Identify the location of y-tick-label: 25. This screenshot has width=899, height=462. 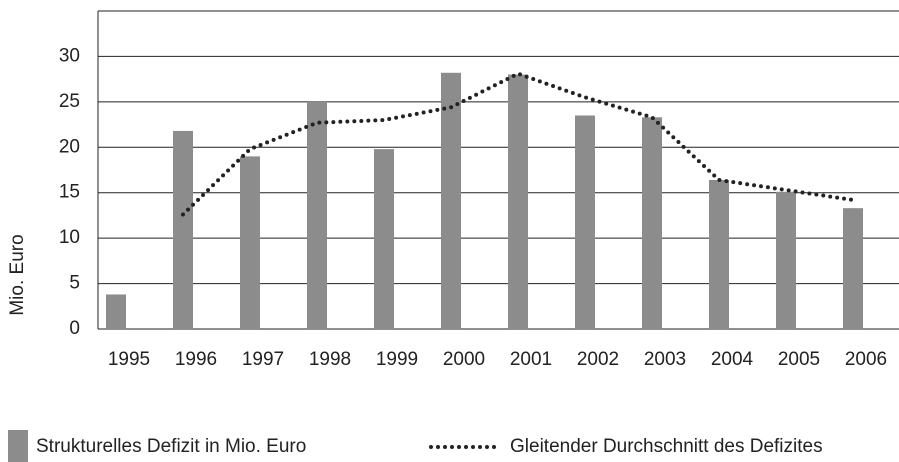
(69, 101).